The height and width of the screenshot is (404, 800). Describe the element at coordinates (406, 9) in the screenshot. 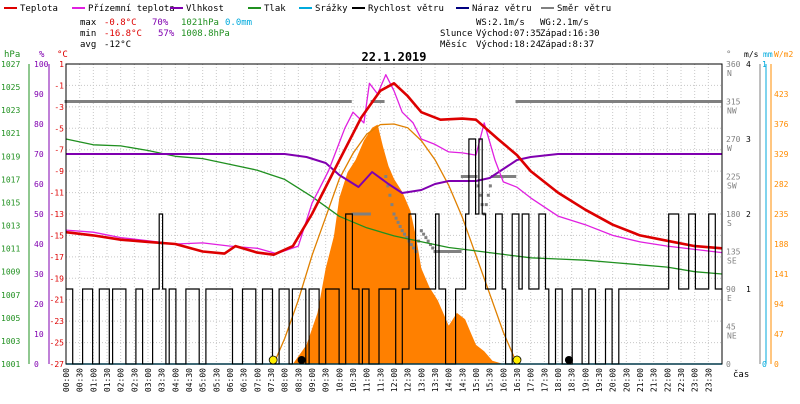

I see `legend-label: Rychlost větru` at that location.